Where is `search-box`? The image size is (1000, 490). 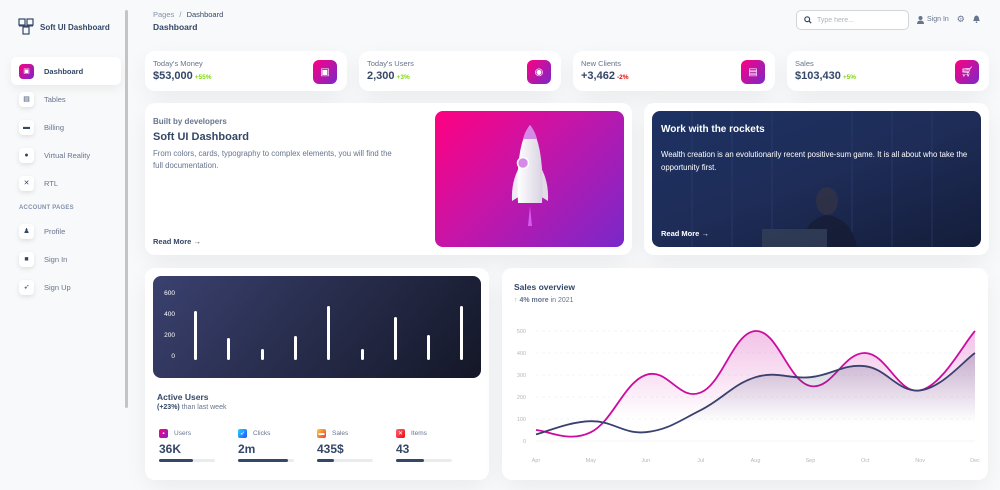 search-box is located at coordinates (852, 20).